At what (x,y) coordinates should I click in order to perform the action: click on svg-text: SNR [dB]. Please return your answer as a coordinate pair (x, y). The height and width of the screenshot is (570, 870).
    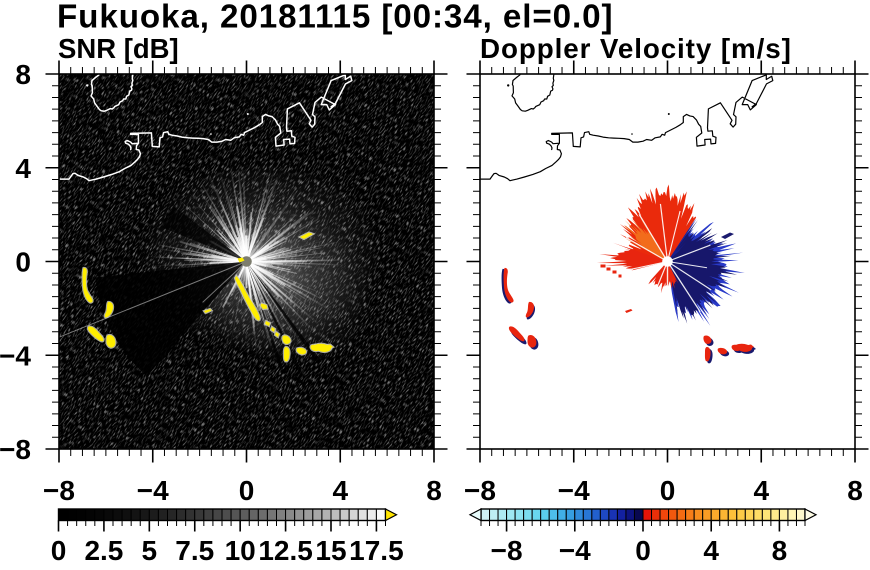
    Looking at the image, I should click on (118, 48).